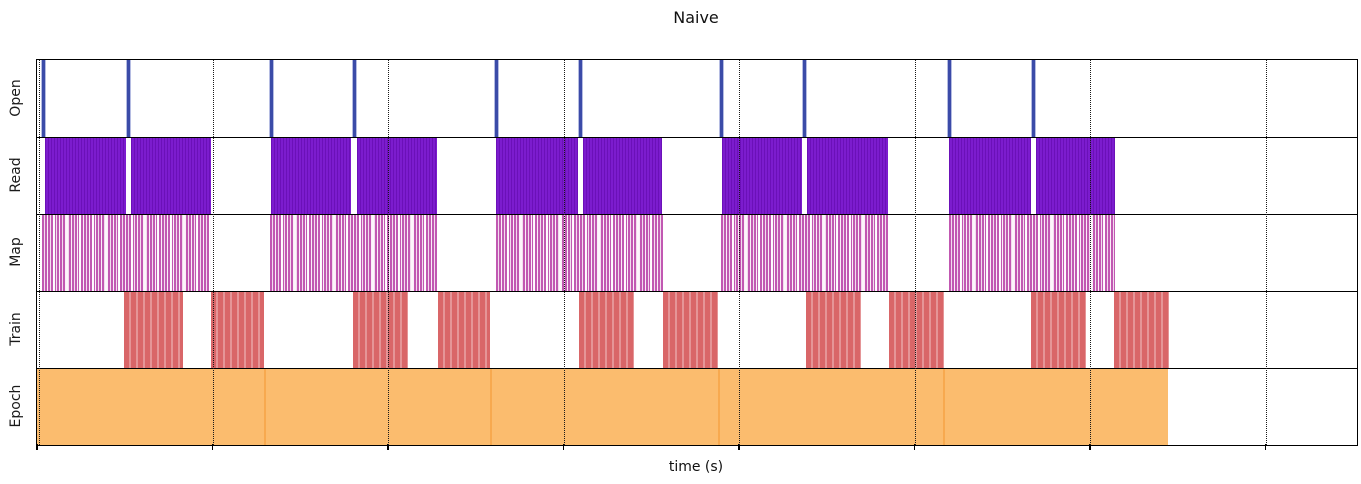 This screenshot has height=484, width=1361. I want to click on row-label-read: Read, so click(16, 174).